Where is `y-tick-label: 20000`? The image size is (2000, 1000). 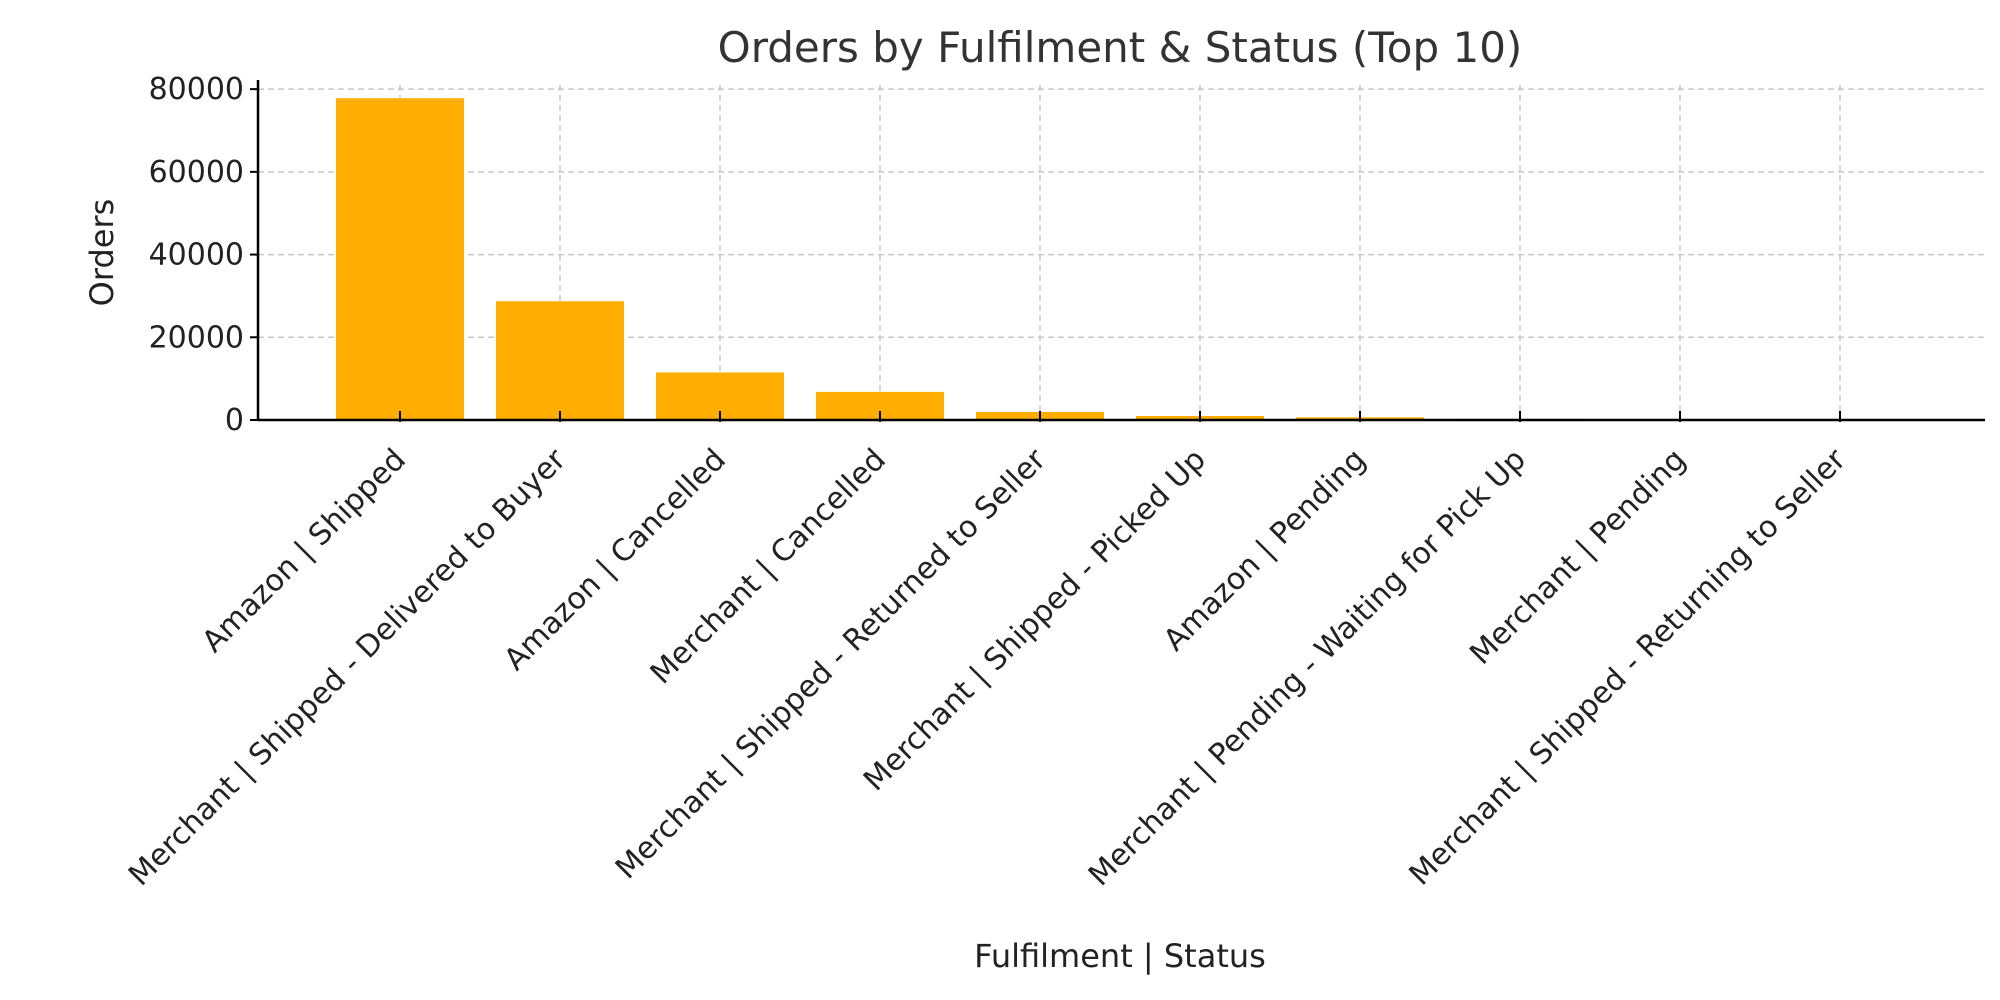 y-tick-label: 20000 is located at coordinates (196, 337).